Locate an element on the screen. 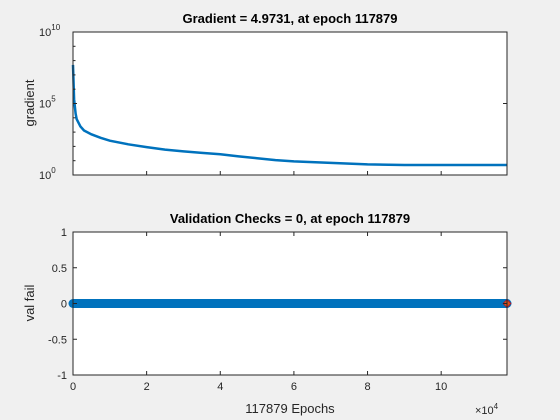 The width and height of the screenshot is (560, 420). gradient-ytick-exp: 5 is located at coordinates (53, 99).